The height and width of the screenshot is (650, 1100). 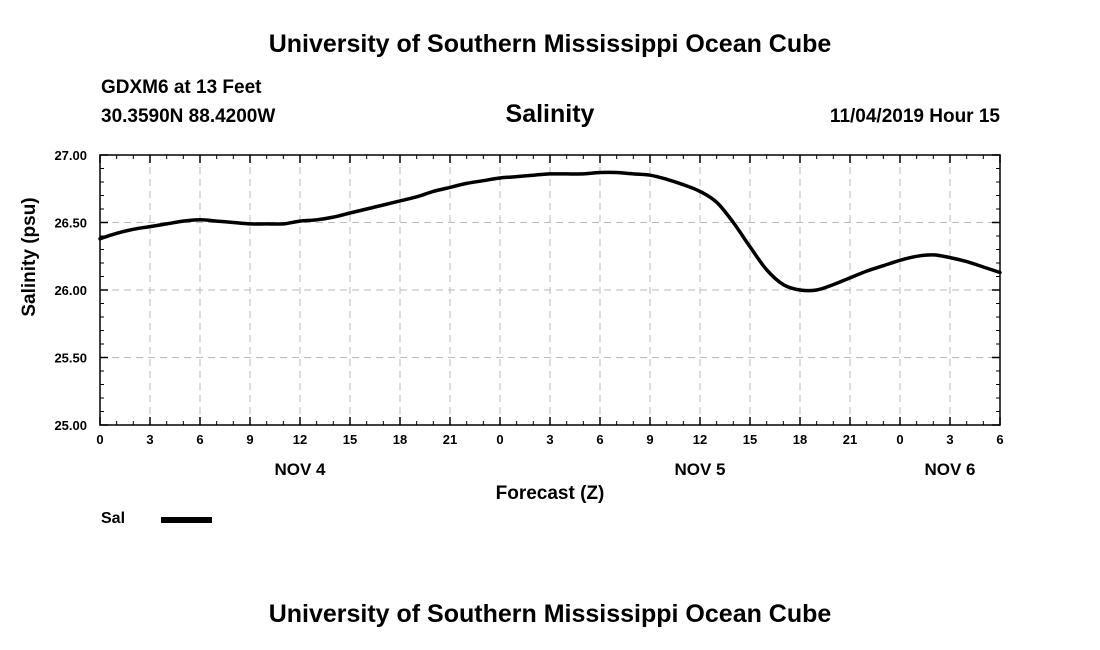 What do you see at coordinates (181, 87) in the screenshot?
I see `station-label: GDXM6 at 13 Feet` at bounding box center [181, 87].